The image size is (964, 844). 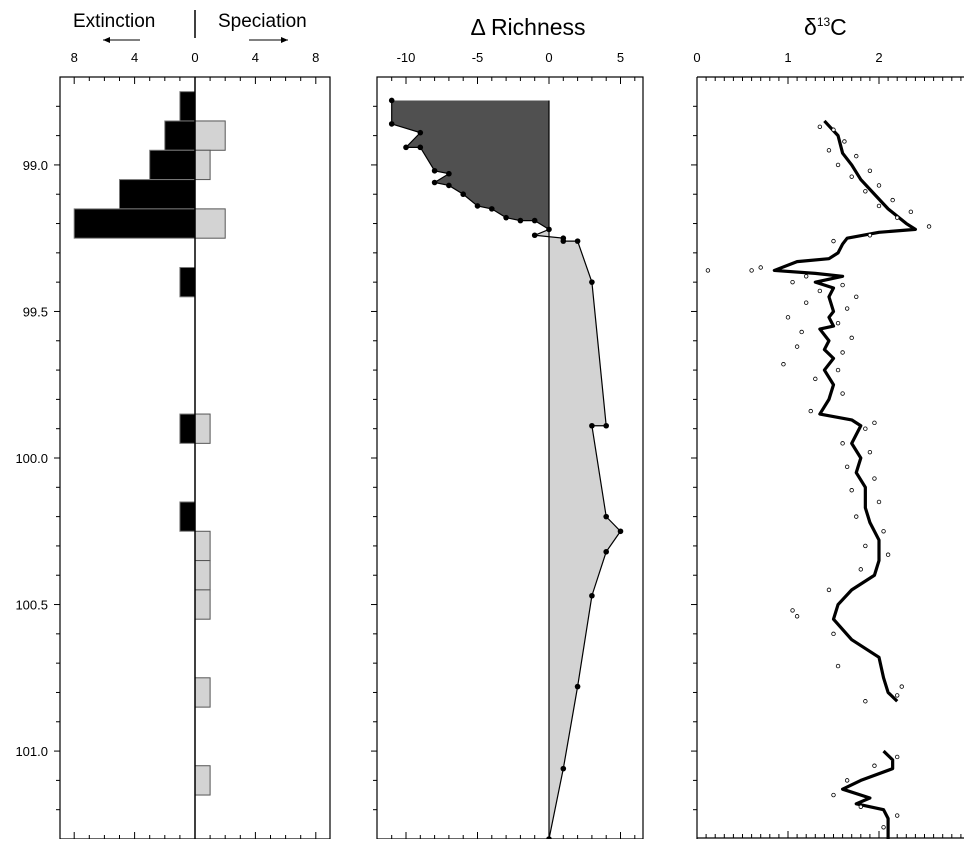 I want to click on x-tick-label: 4, so click(x=255, y=57).